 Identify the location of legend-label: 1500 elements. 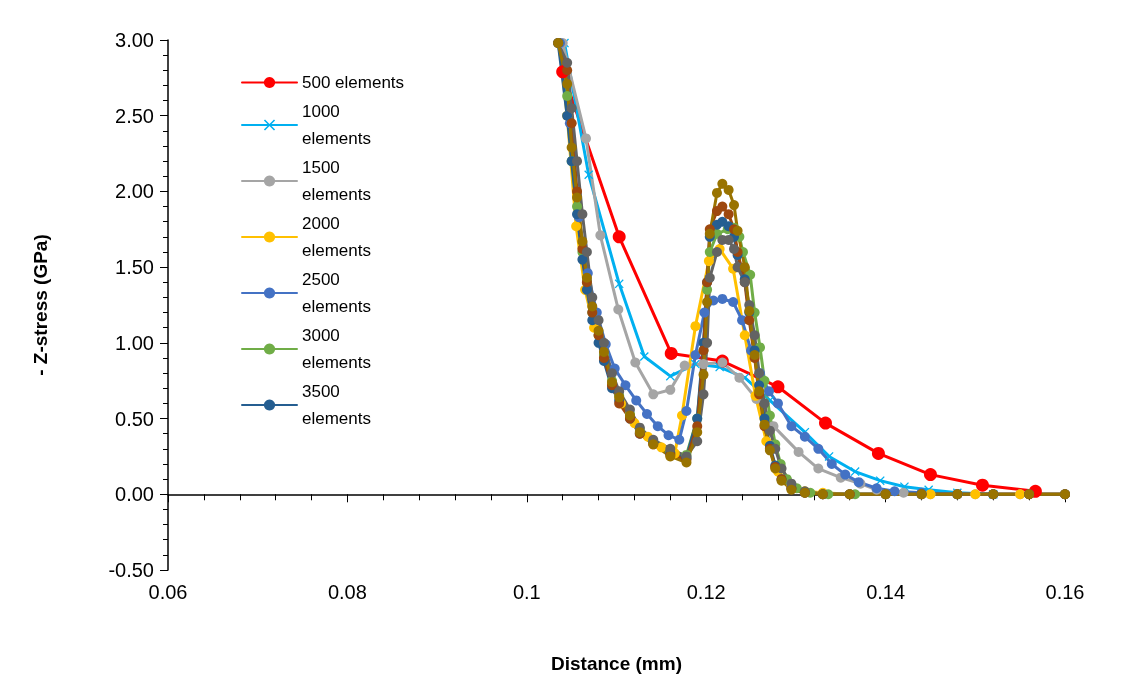
(336, 181).